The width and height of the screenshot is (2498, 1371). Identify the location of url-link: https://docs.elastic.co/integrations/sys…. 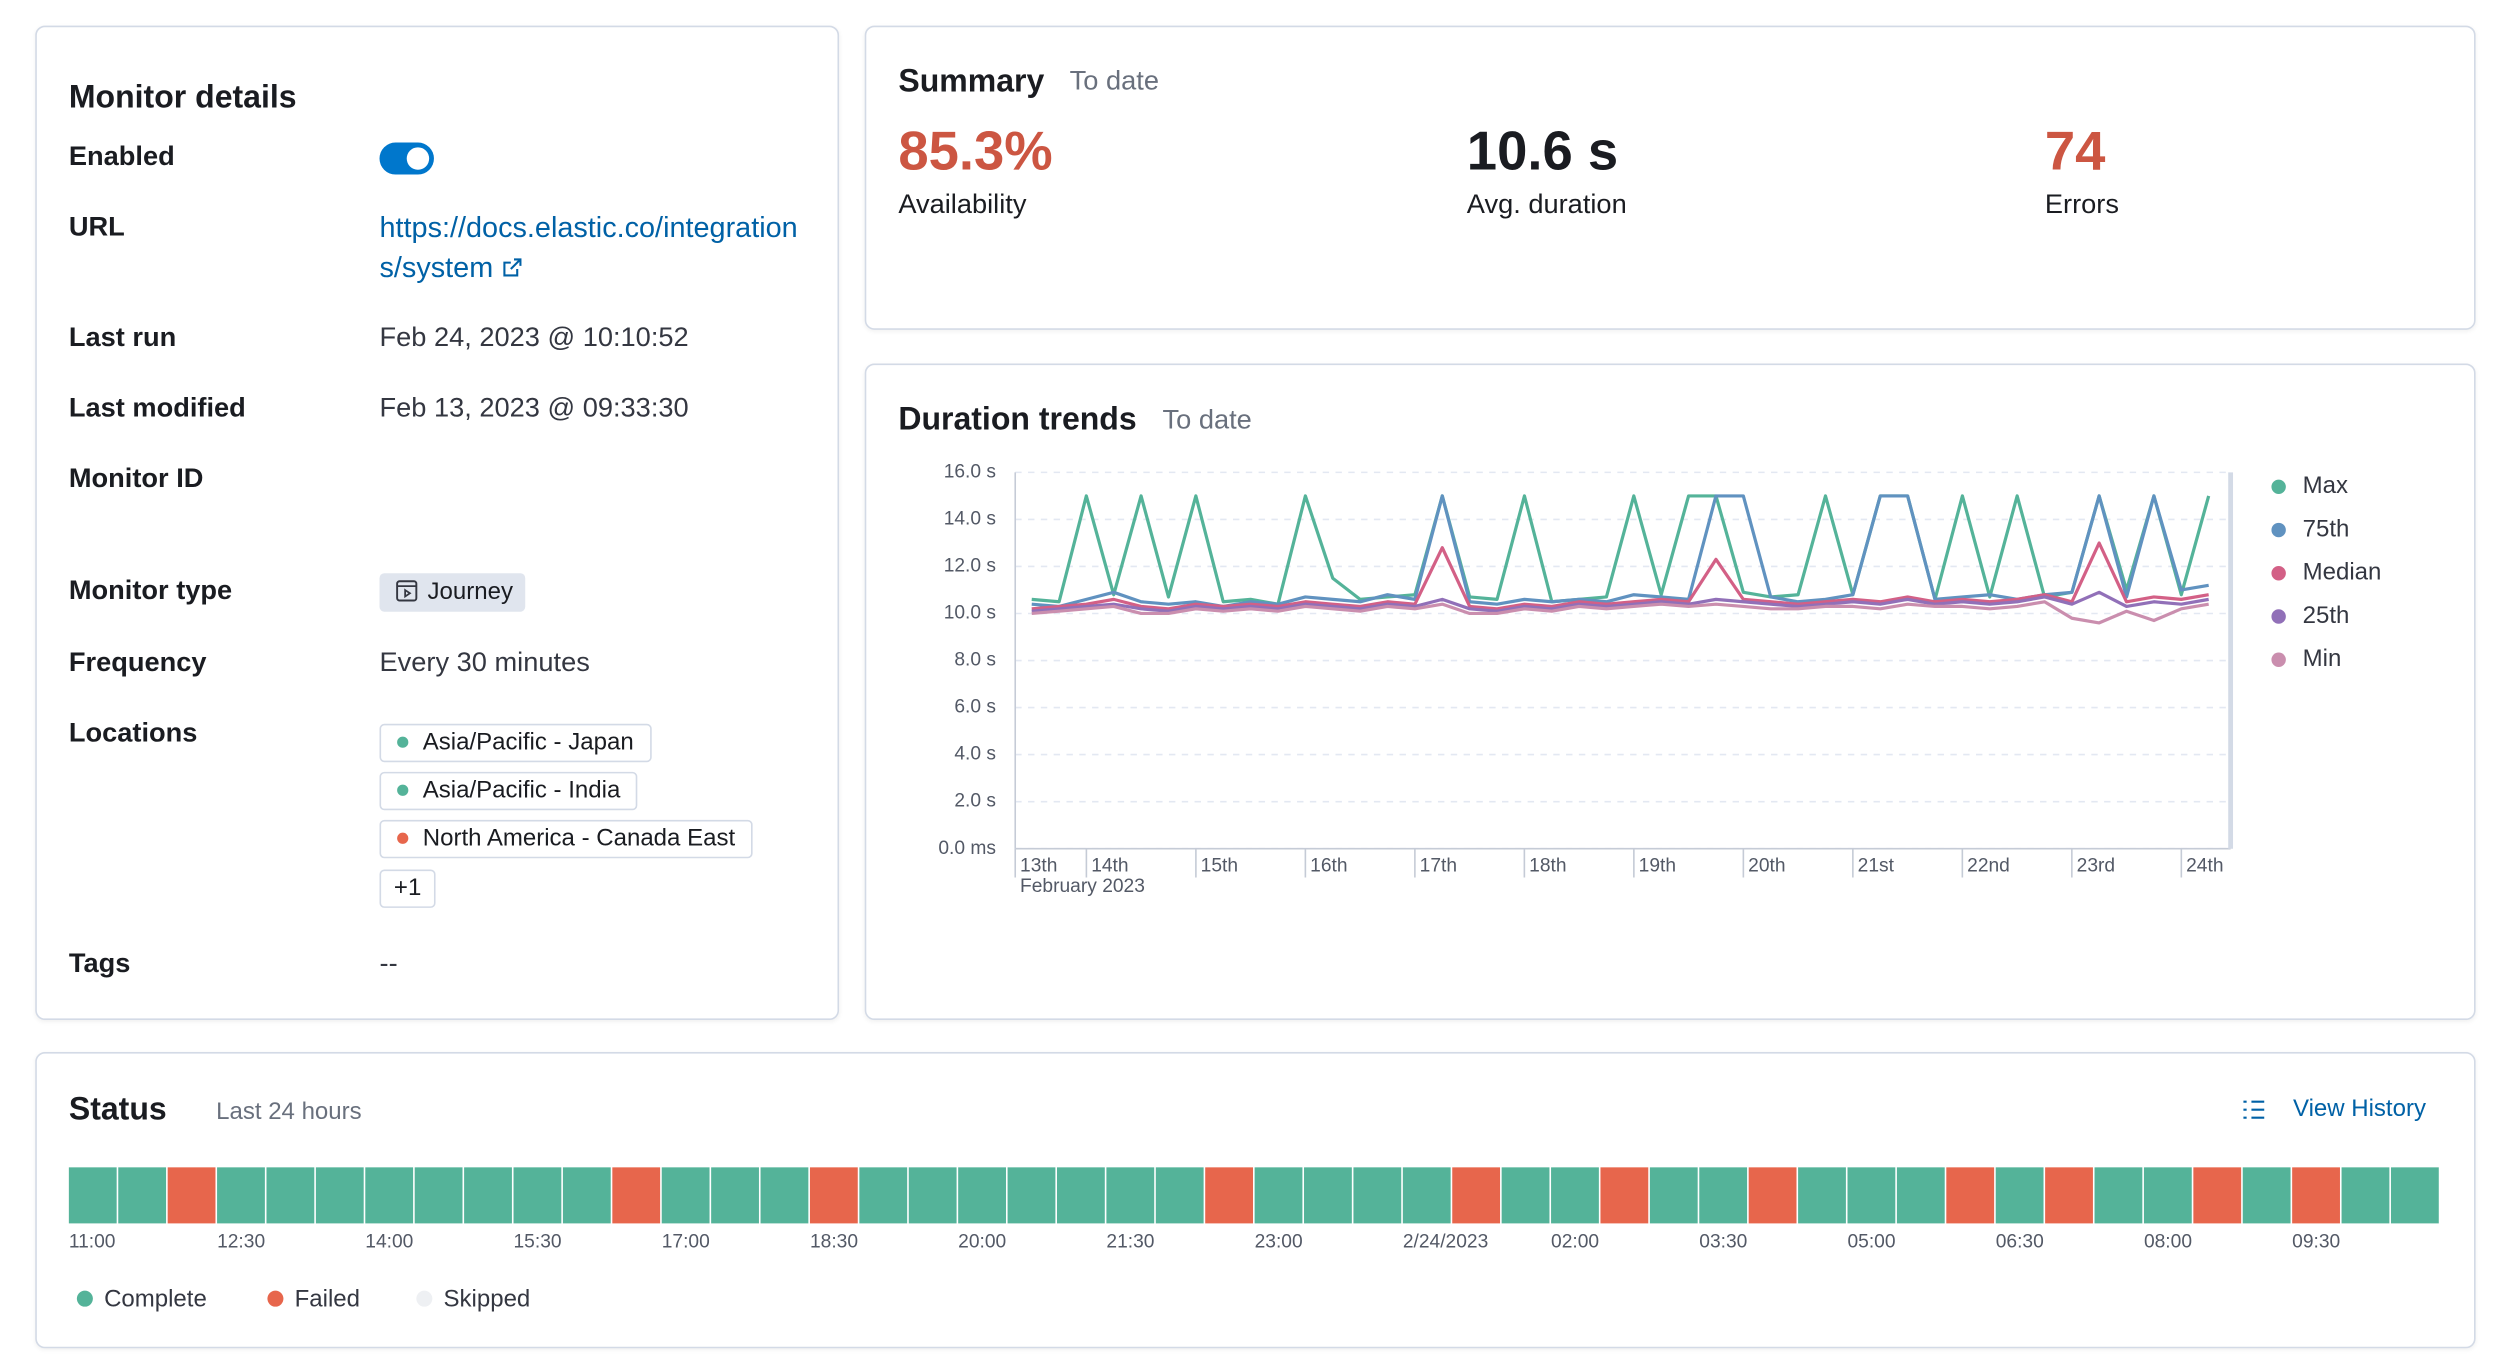
(593, 248).